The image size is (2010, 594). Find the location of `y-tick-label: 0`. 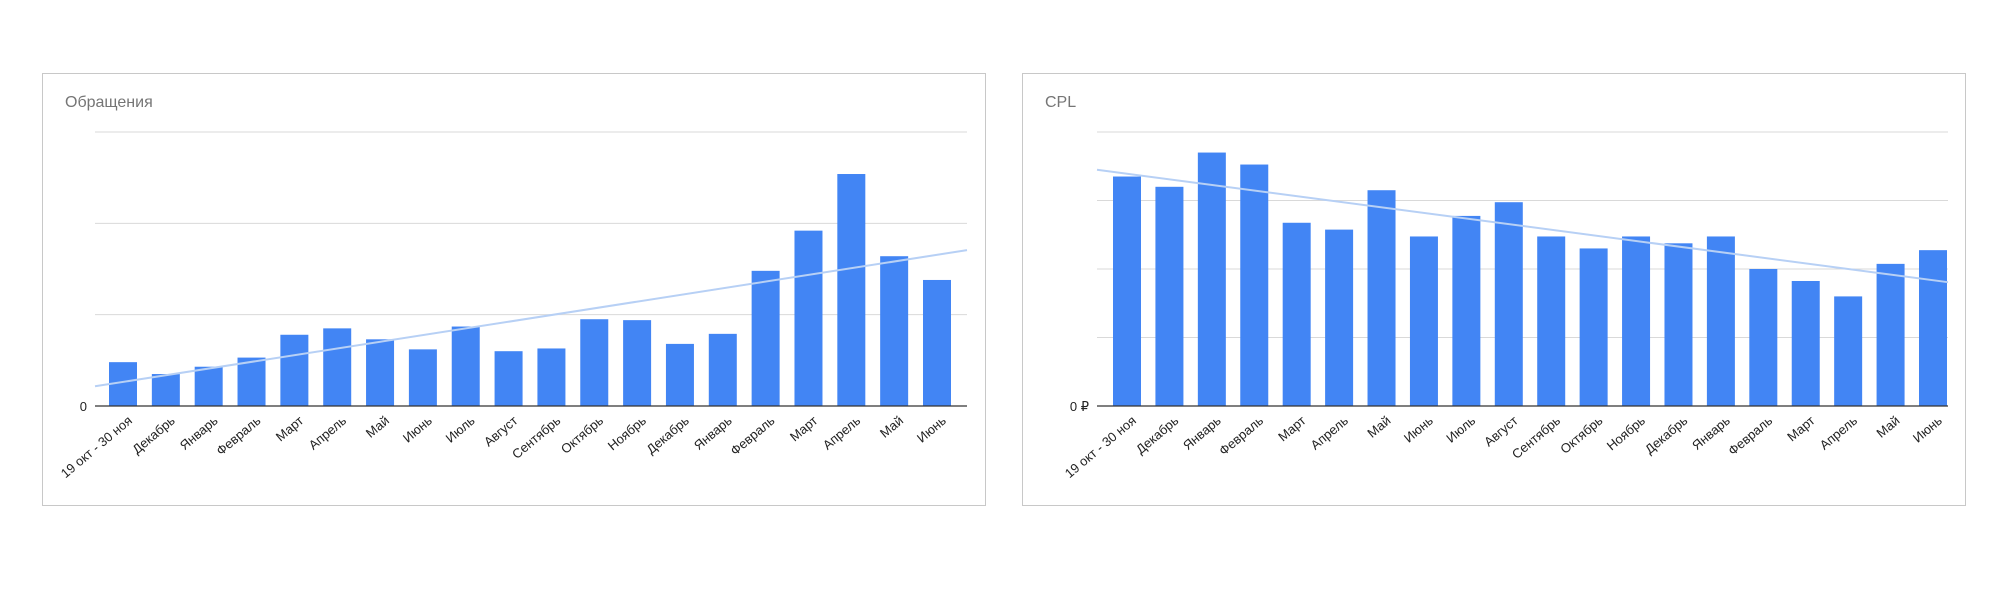

y-tick-label: 0 is located at coordinates (83, 406).